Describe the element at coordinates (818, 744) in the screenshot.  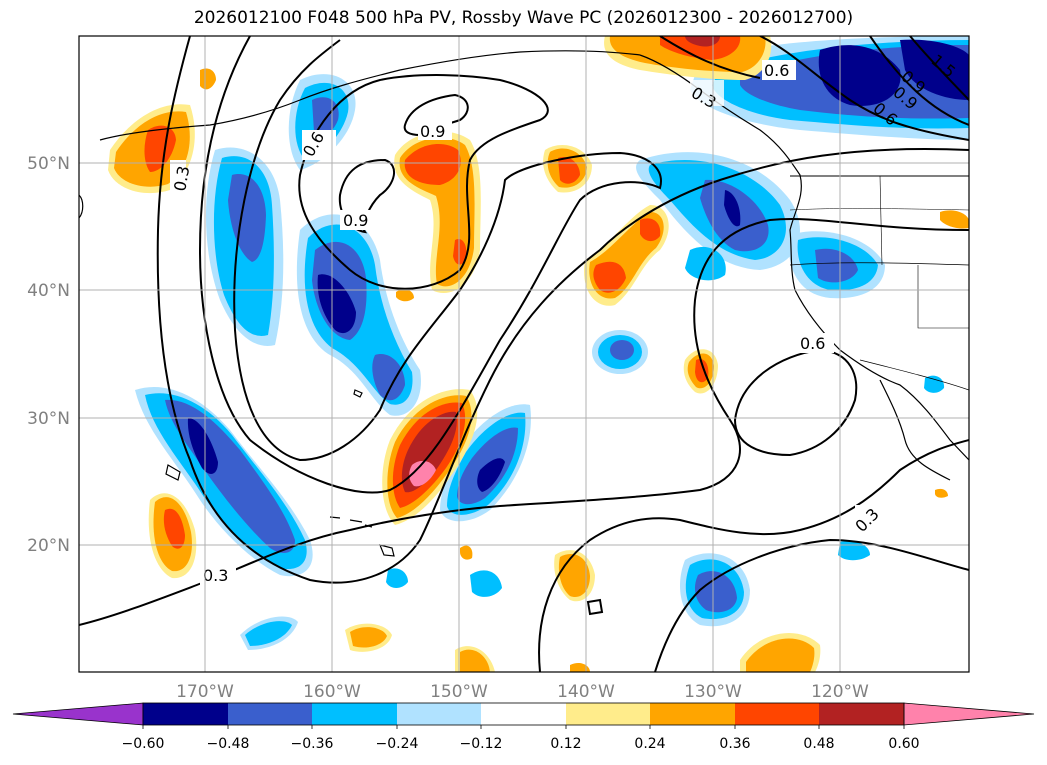
I see `colorbar-tick-label: 0.48` at that location.